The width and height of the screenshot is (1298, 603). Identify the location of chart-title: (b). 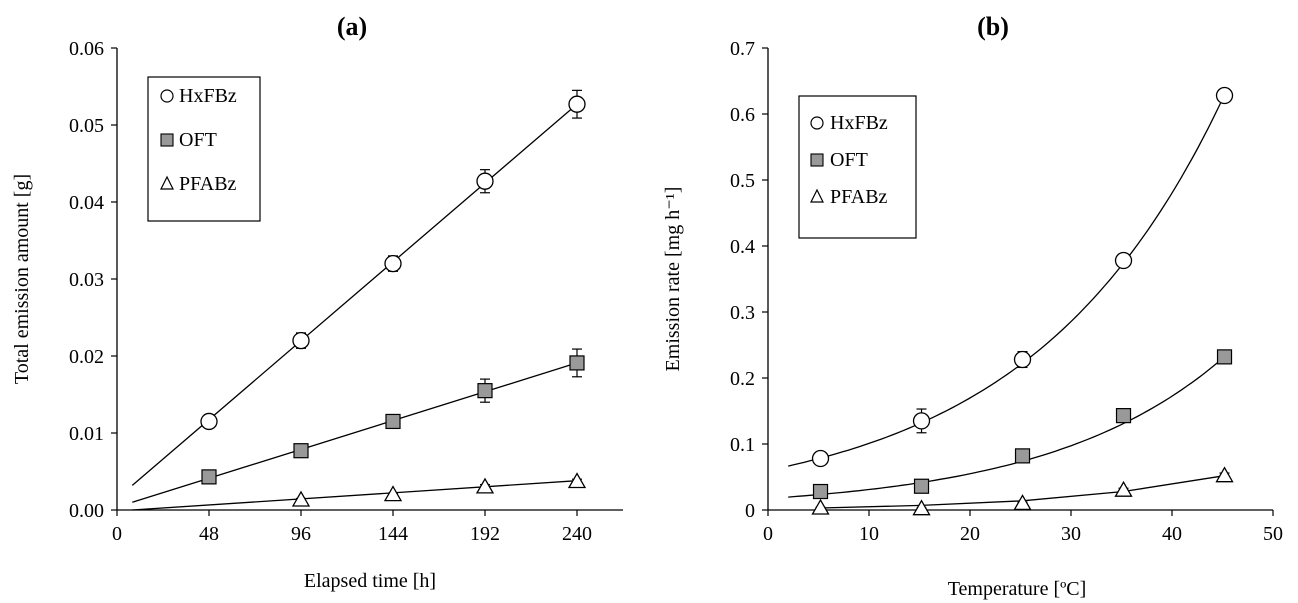
(993, 26).